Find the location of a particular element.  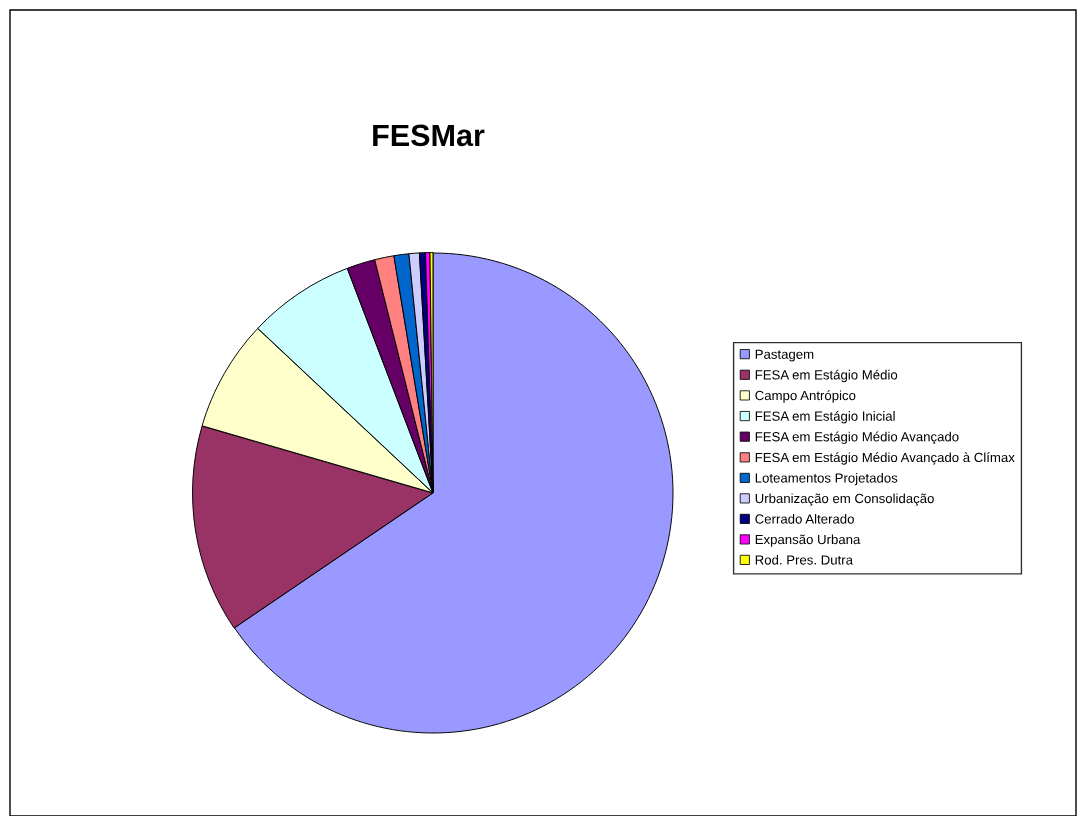

legend-label: Rod. Pres. Dutra is located at coordinates (804, 559).